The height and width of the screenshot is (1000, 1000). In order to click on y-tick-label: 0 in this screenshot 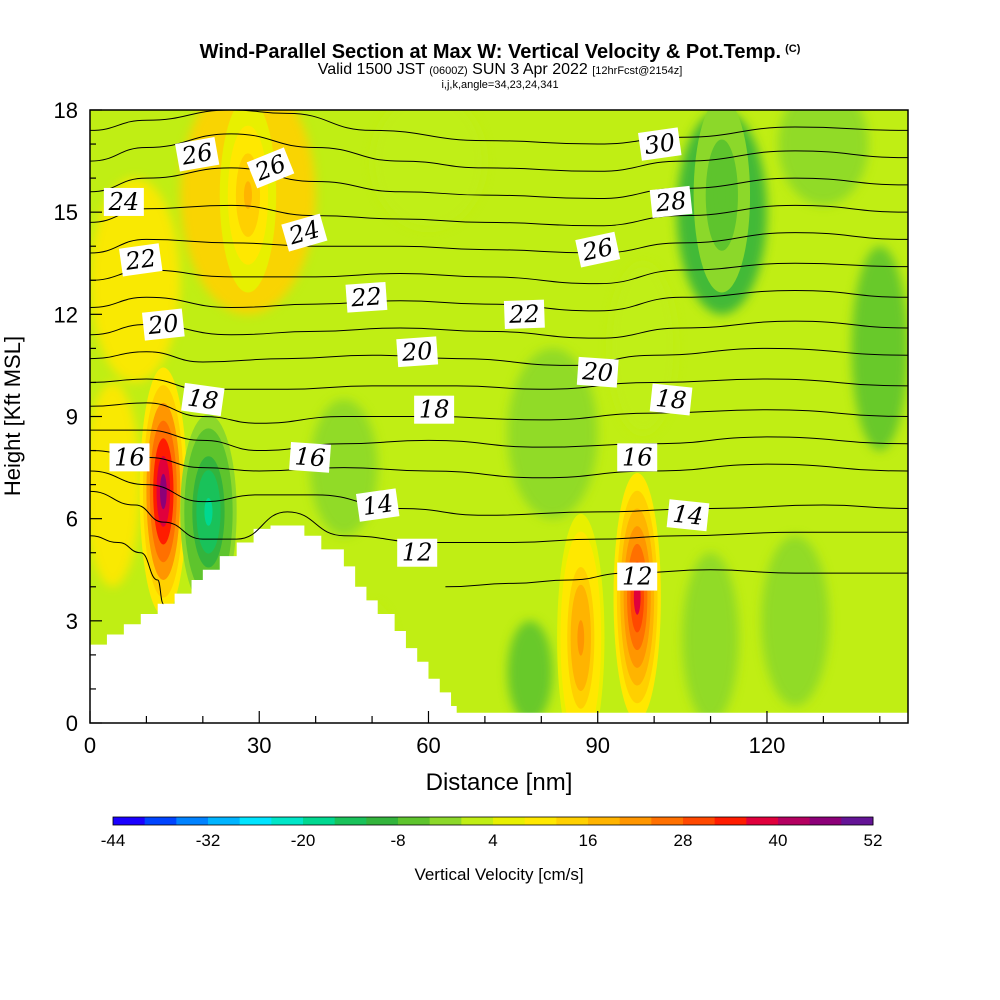, I will do `click(72, 723)`.